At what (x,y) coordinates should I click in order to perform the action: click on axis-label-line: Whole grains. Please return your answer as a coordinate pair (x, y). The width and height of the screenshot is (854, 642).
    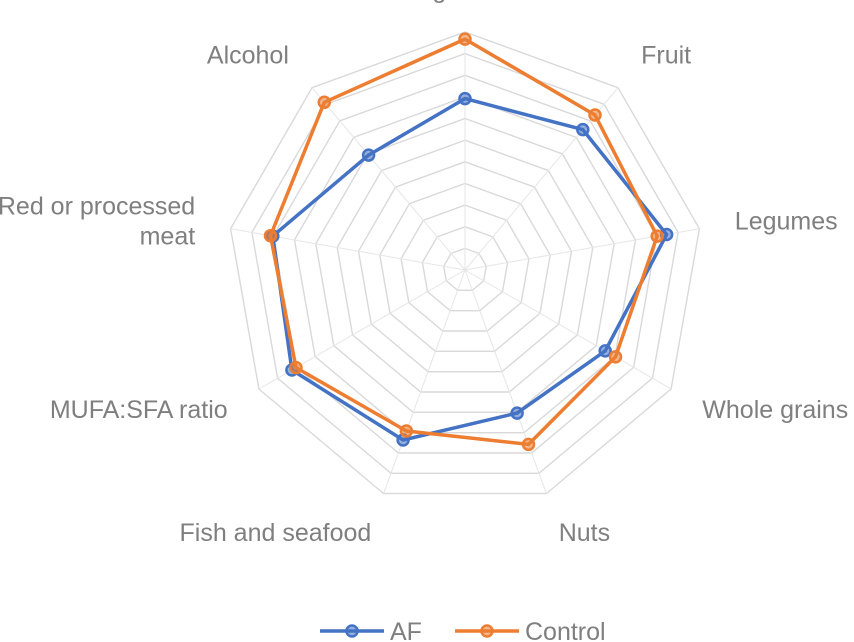
    Looking at the image, I should click on (775, 410).